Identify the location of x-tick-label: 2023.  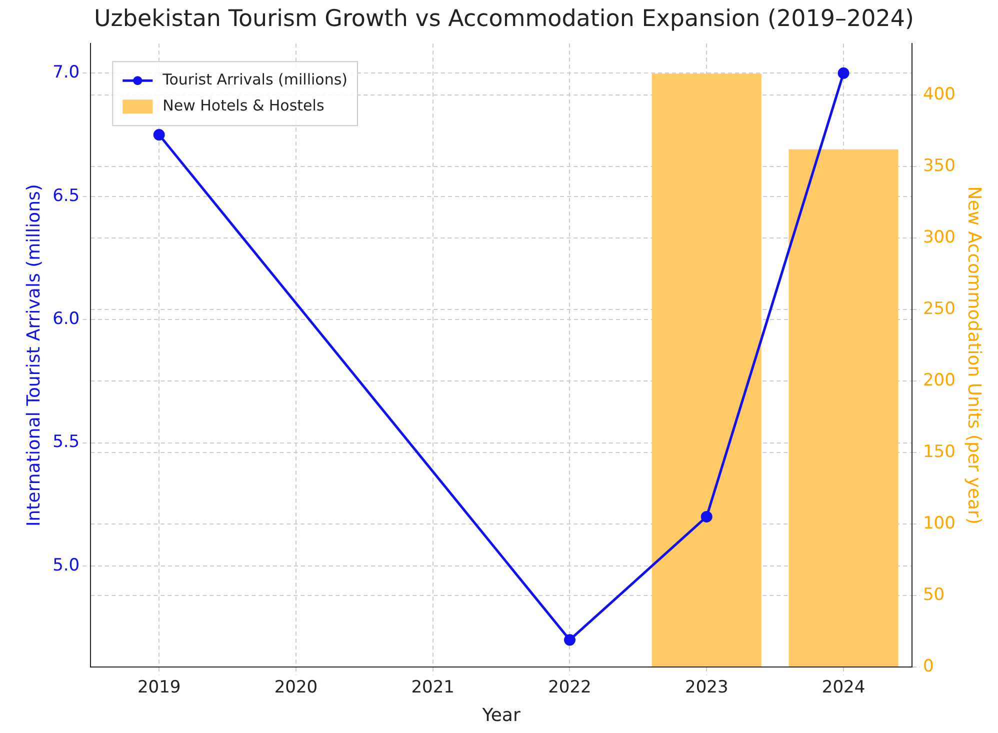
(706, 688).